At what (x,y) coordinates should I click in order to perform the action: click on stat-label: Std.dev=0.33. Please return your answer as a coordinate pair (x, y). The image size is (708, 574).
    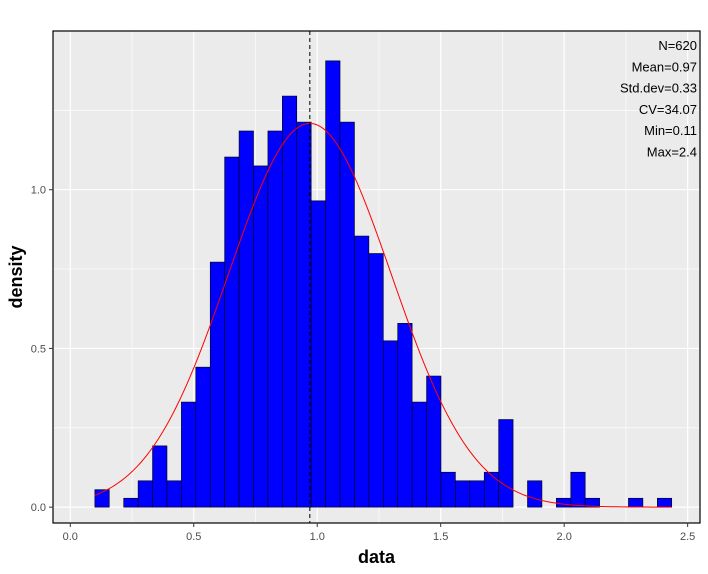
    Looking at the image, I should click on (658, 88).